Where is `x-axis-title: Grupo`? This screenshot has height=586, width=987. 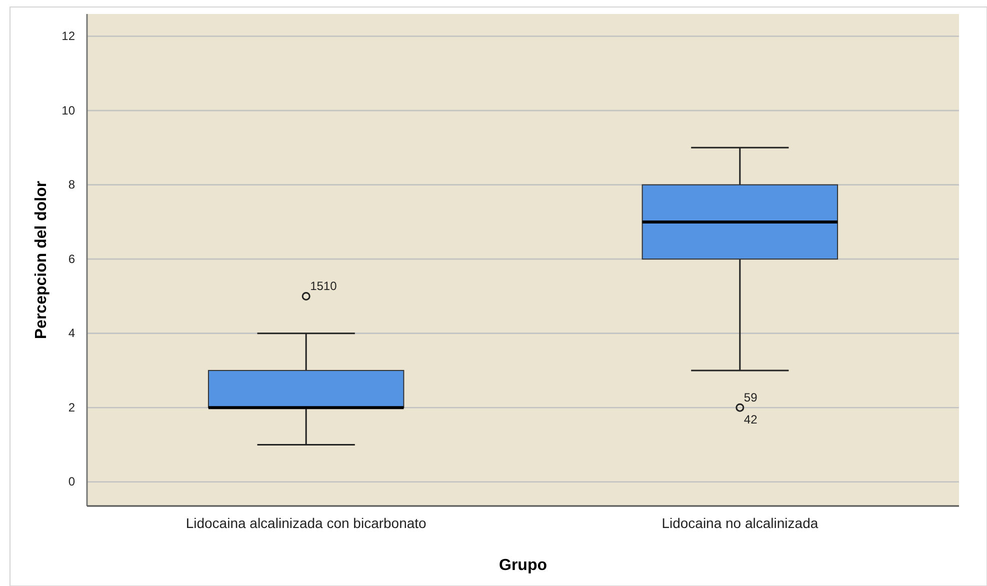 x-axis-title: Grupo is located at coordinates (523, 565).